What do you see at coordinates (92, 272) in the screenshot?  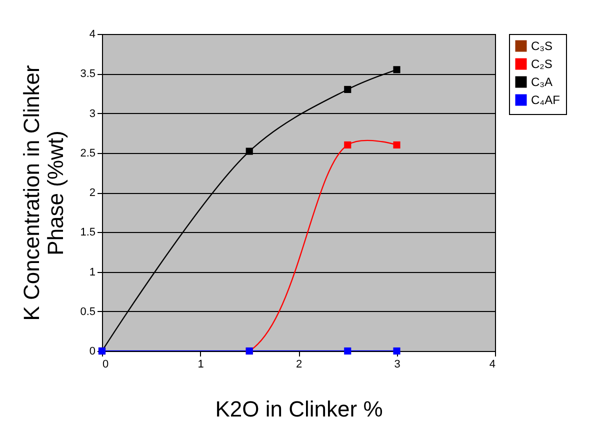 I see `y-tick-label: 1` at bounding box center [92, 272].